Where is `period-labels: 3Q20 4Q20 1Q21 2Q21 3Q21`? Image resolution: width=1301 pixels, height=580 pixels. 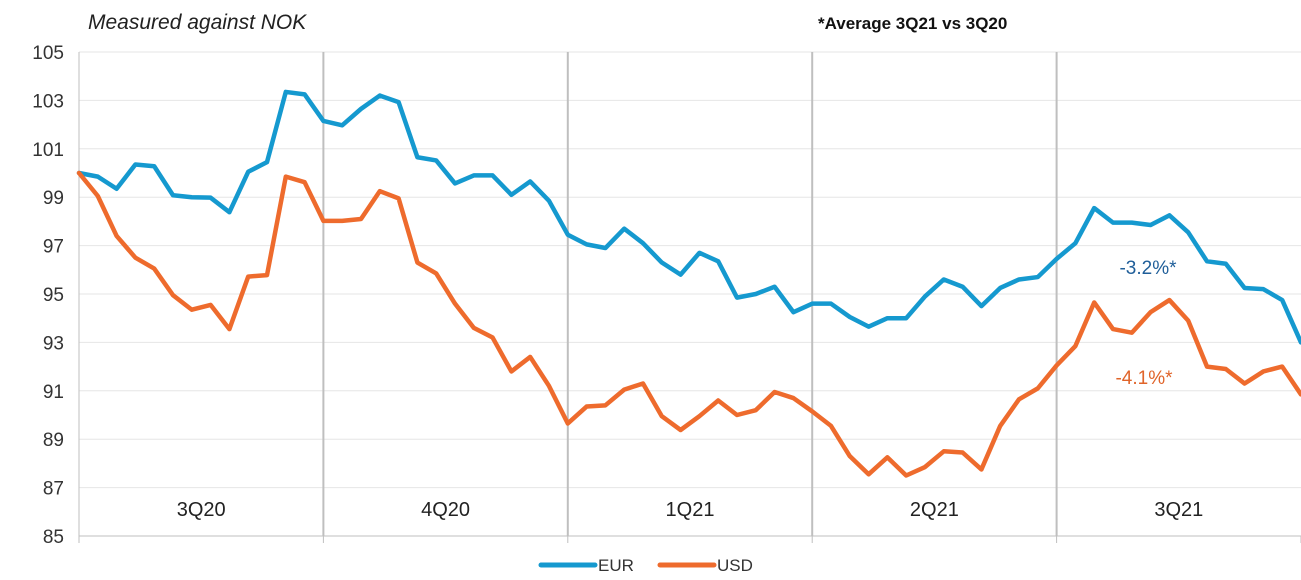 period-labels: 3Q20 4Q20 1Q21 2Q21 3Q21 is located at coordinates (690, 510).